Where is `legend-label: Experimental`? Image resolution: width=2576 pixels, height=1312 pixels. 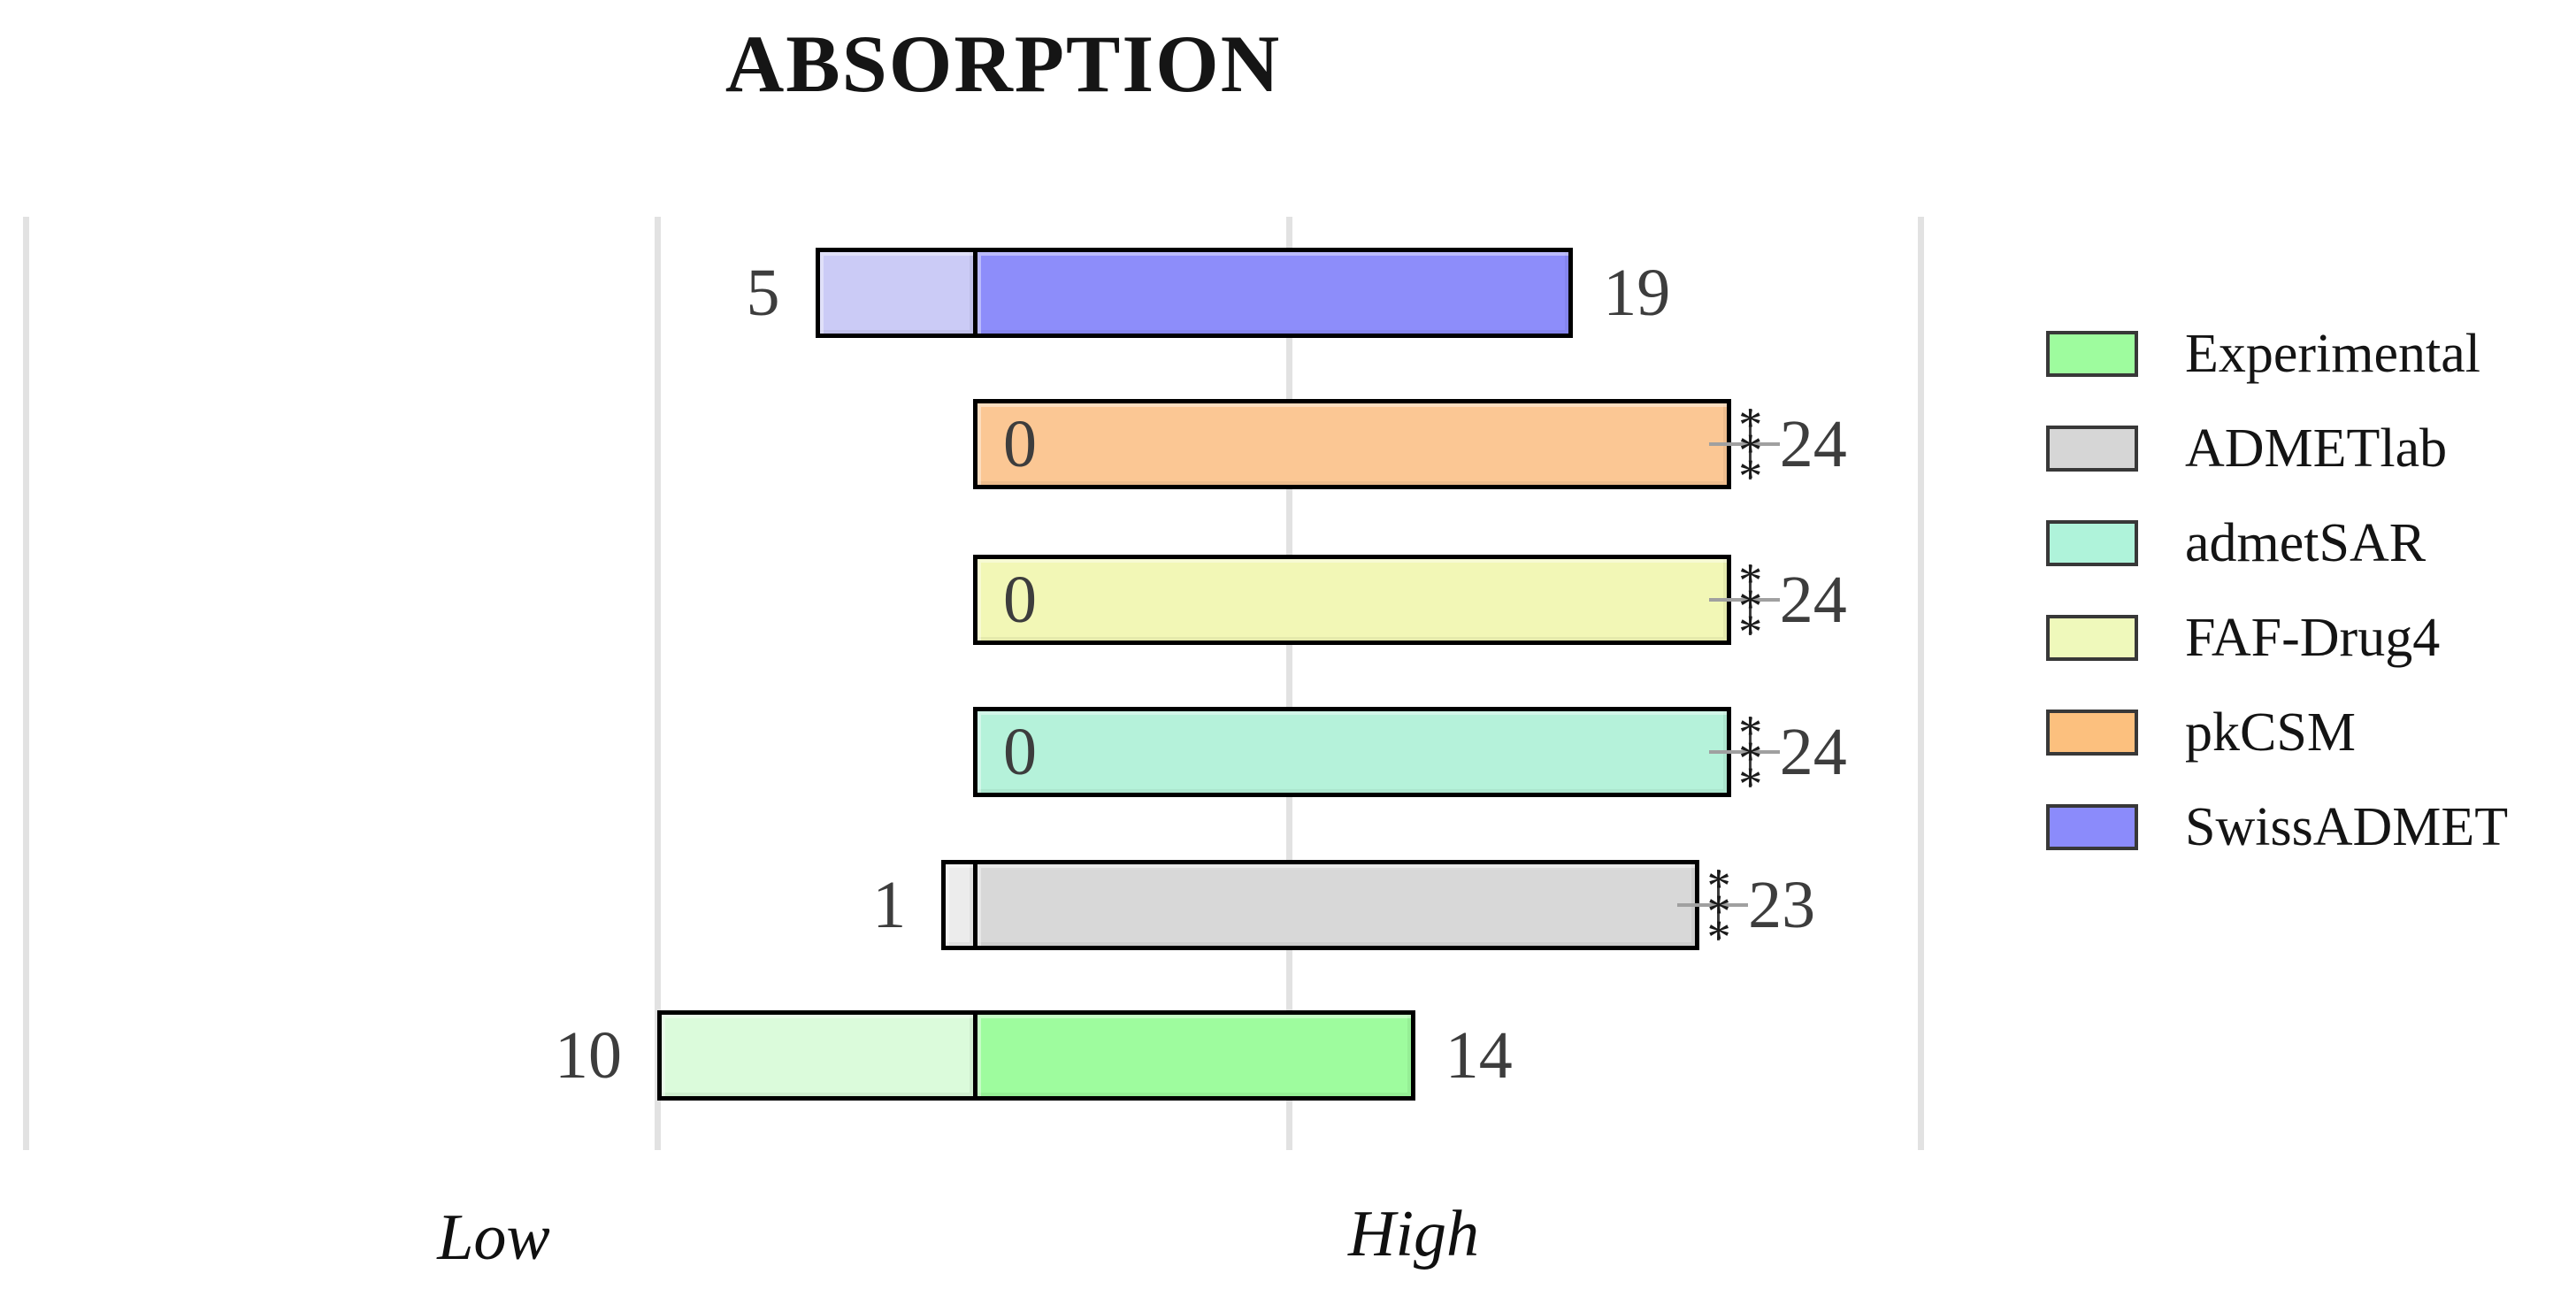
legend-label: Experimental is located at coordinates (2332, 354).